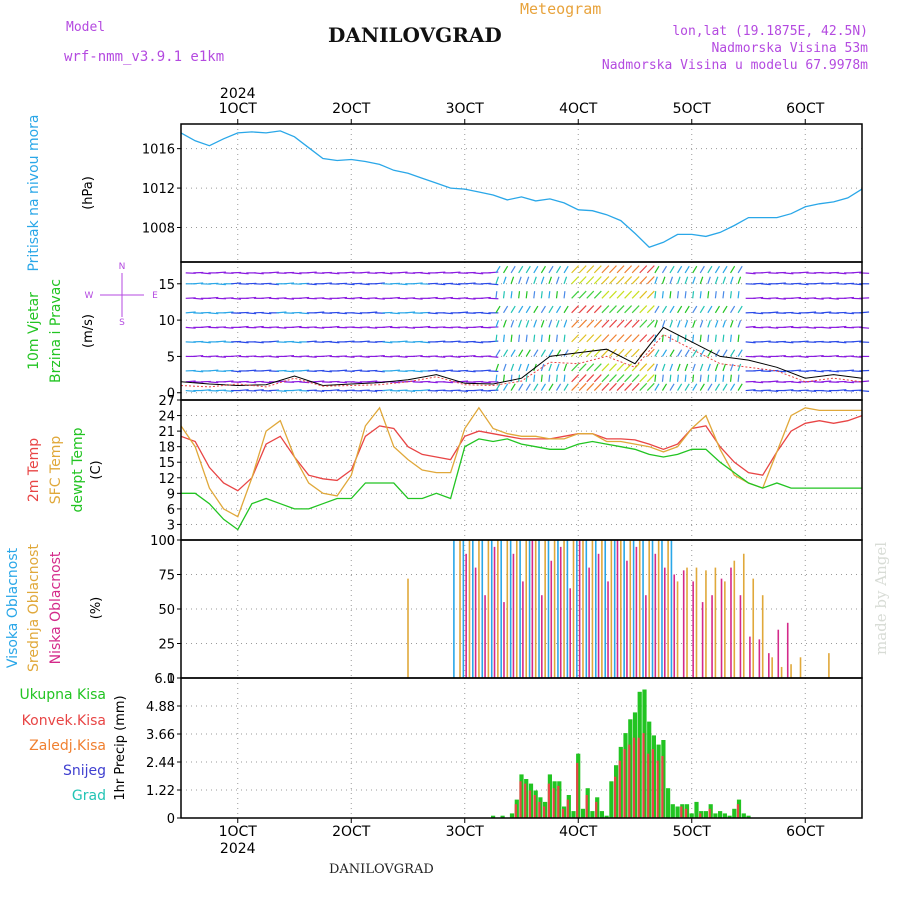  Describe the element at coordinates (521, 189) in the screenshot. I see `pressure-line` at that location.